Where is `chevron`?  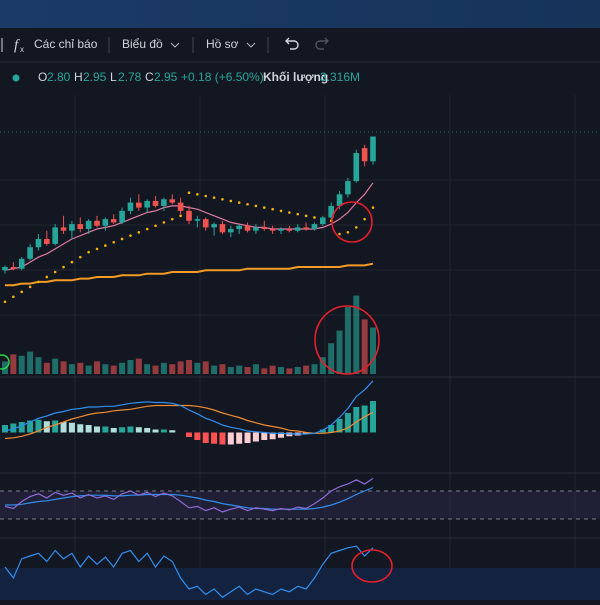 chevron is located at coordinates (251, 45).